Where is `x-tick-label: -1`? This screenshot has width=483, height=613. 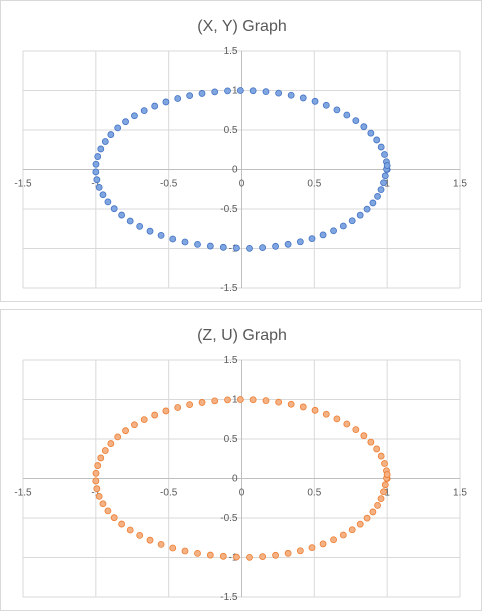
x-tick-label: -1 is located at coordinates (95, 493).